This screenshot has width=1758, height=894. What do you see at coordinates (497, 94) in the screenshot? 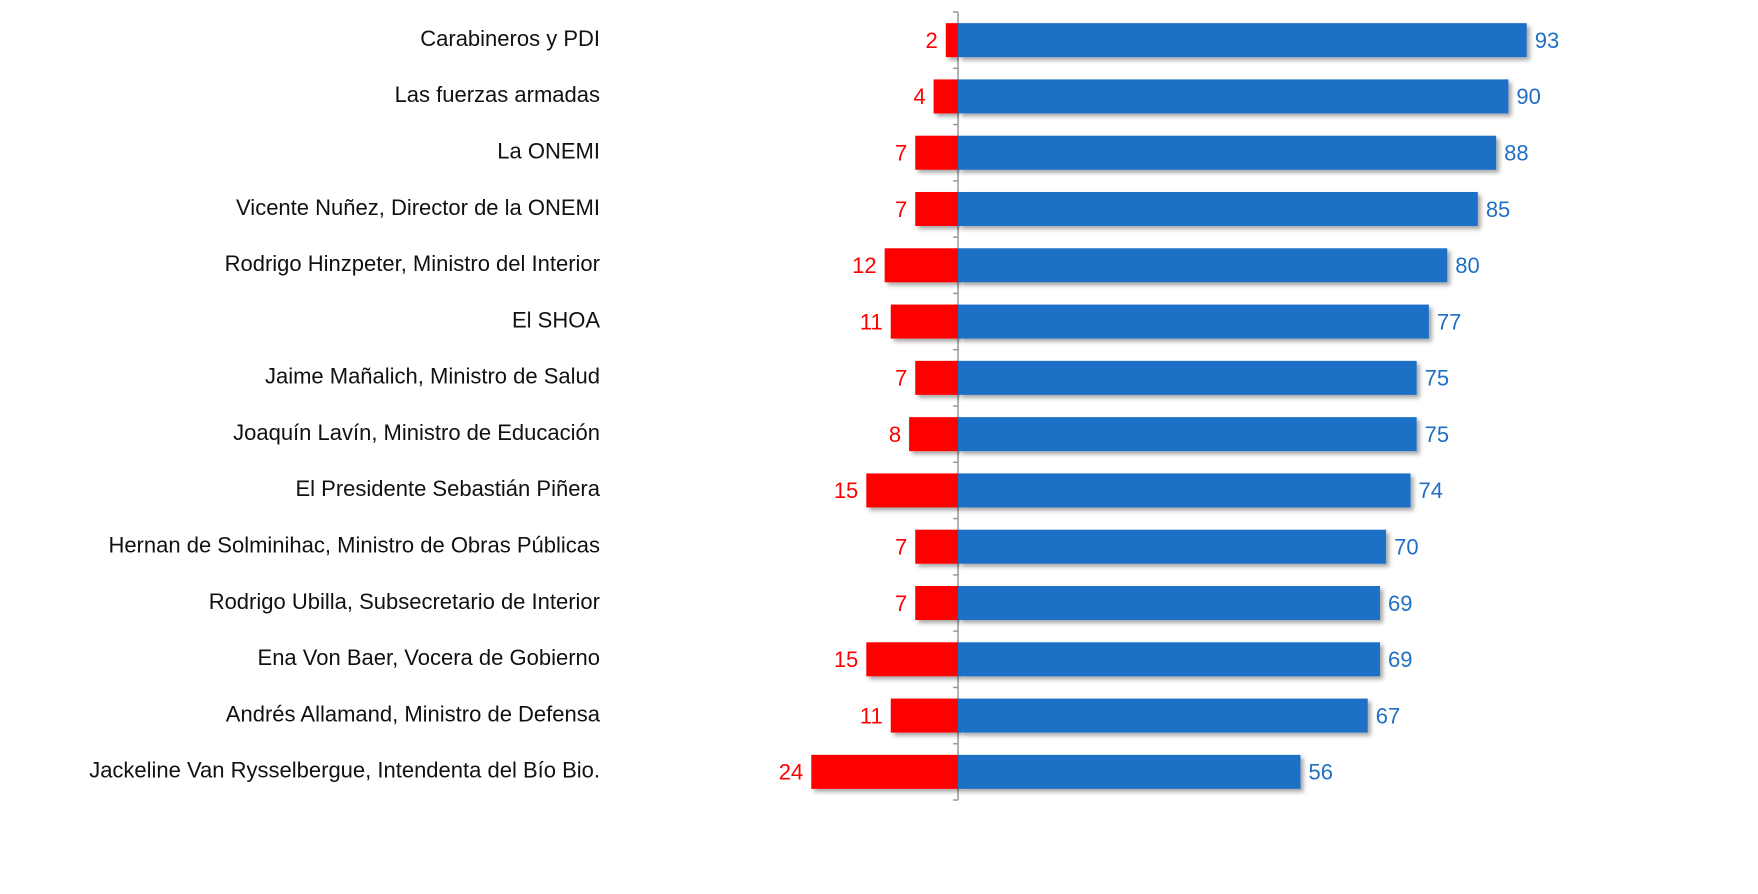
I see `category-label: Las fuerzas armadas` at bounding box center [497, 94].